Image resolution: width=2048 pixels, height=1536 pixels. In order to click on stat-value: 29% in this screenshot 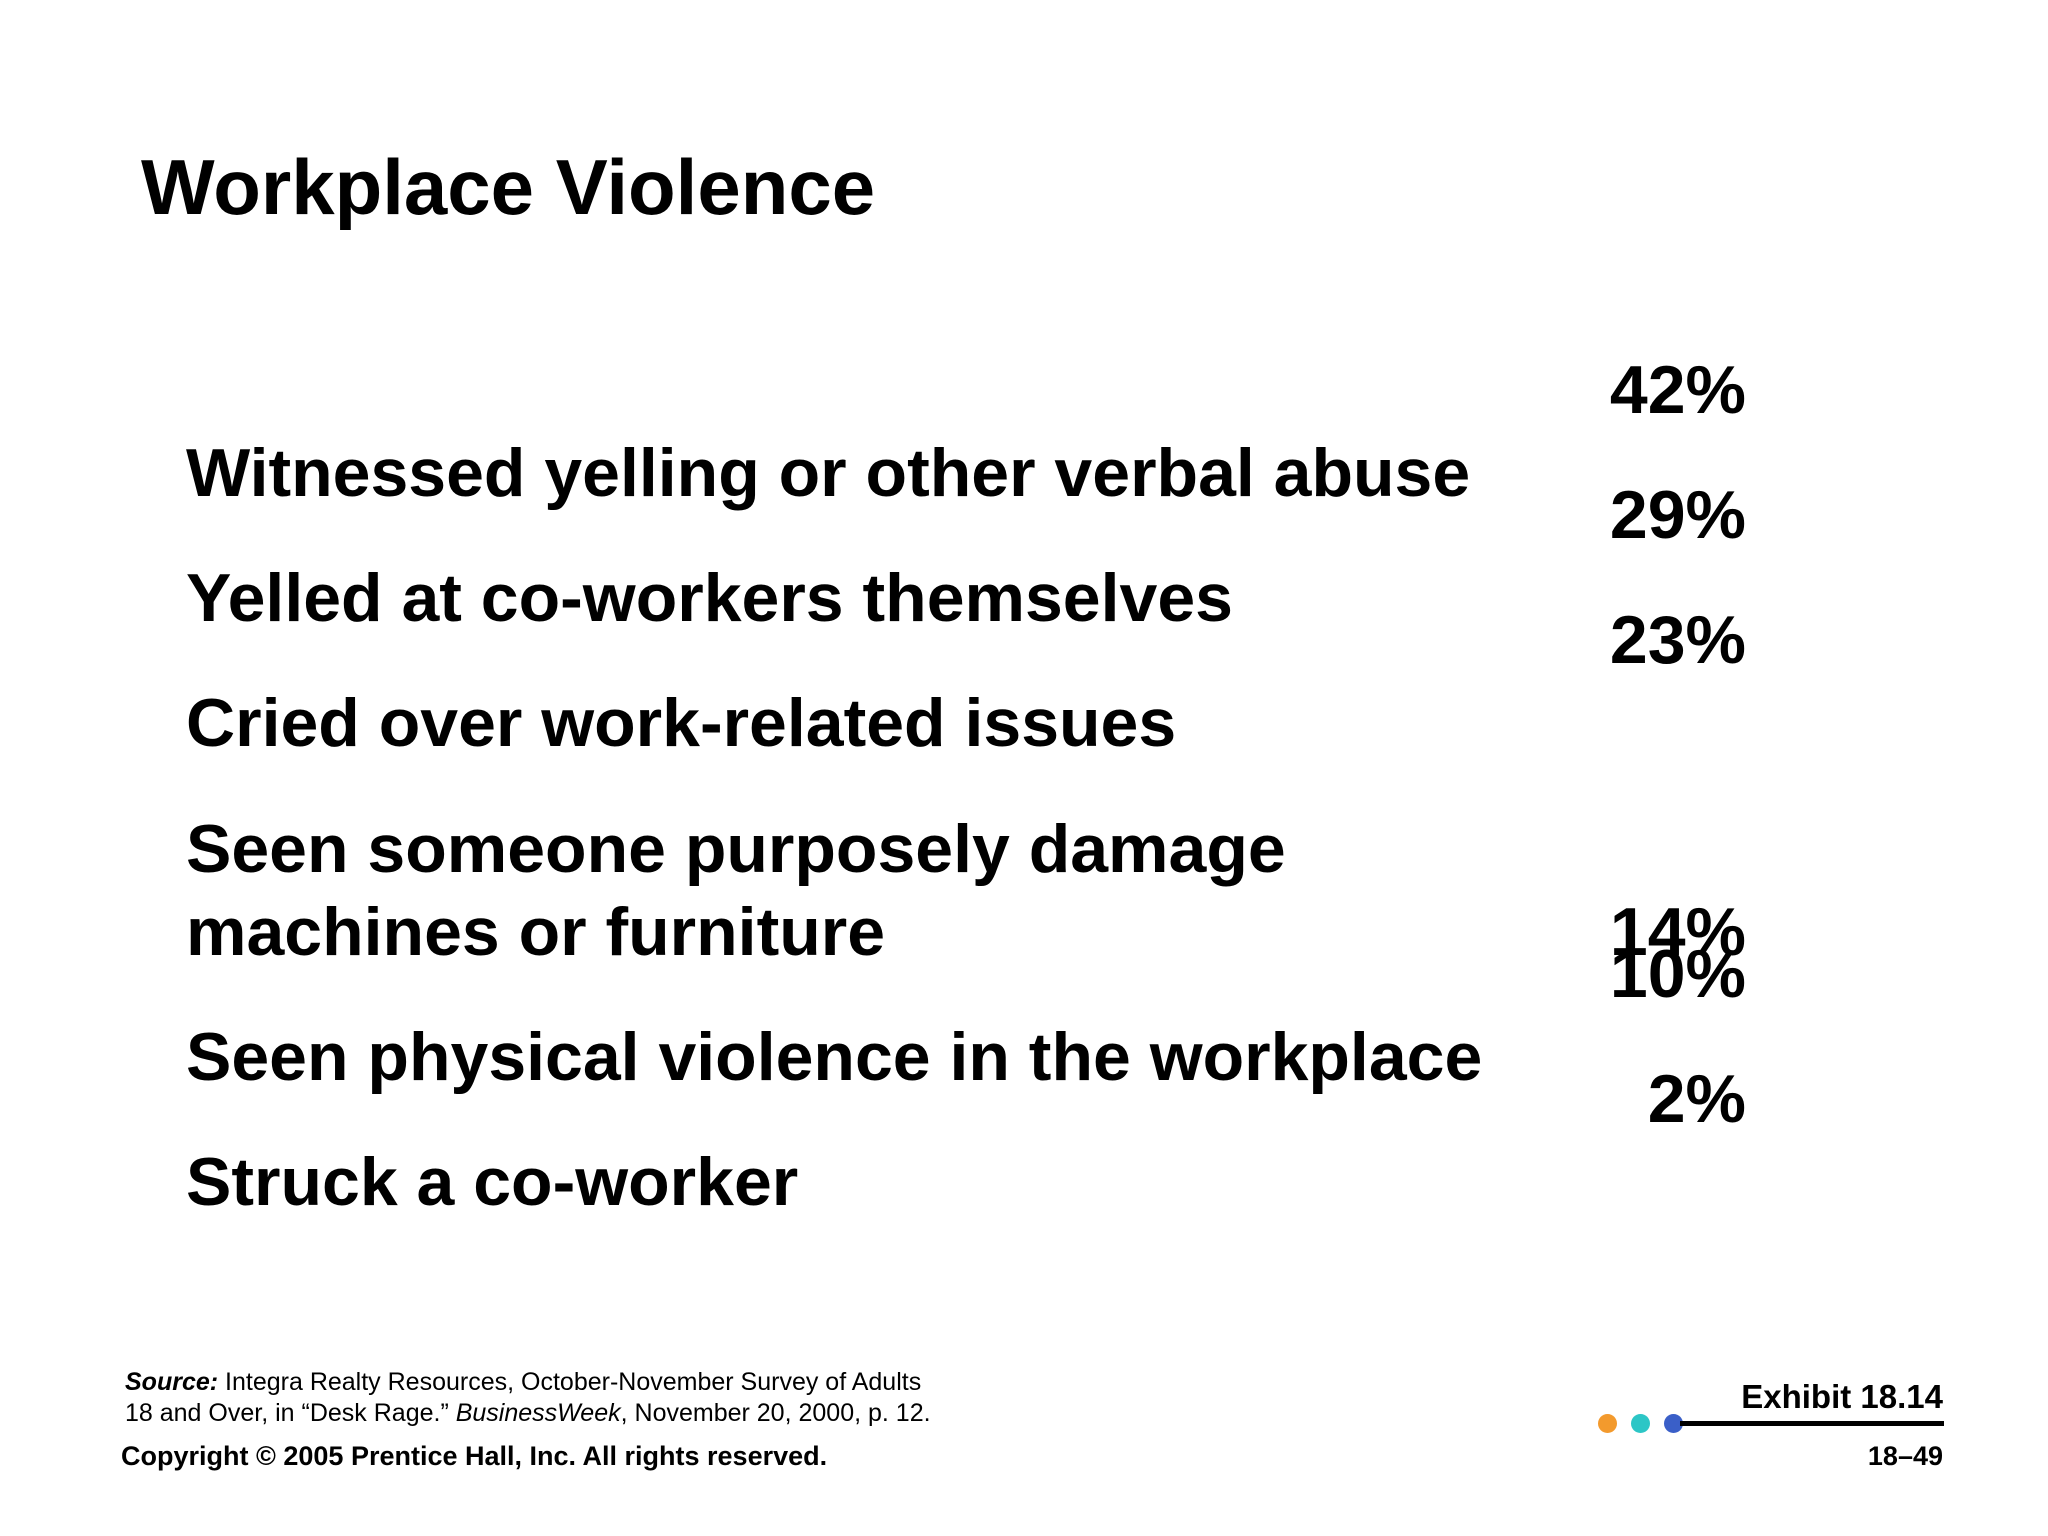, I will do `click(1677, 515)`.